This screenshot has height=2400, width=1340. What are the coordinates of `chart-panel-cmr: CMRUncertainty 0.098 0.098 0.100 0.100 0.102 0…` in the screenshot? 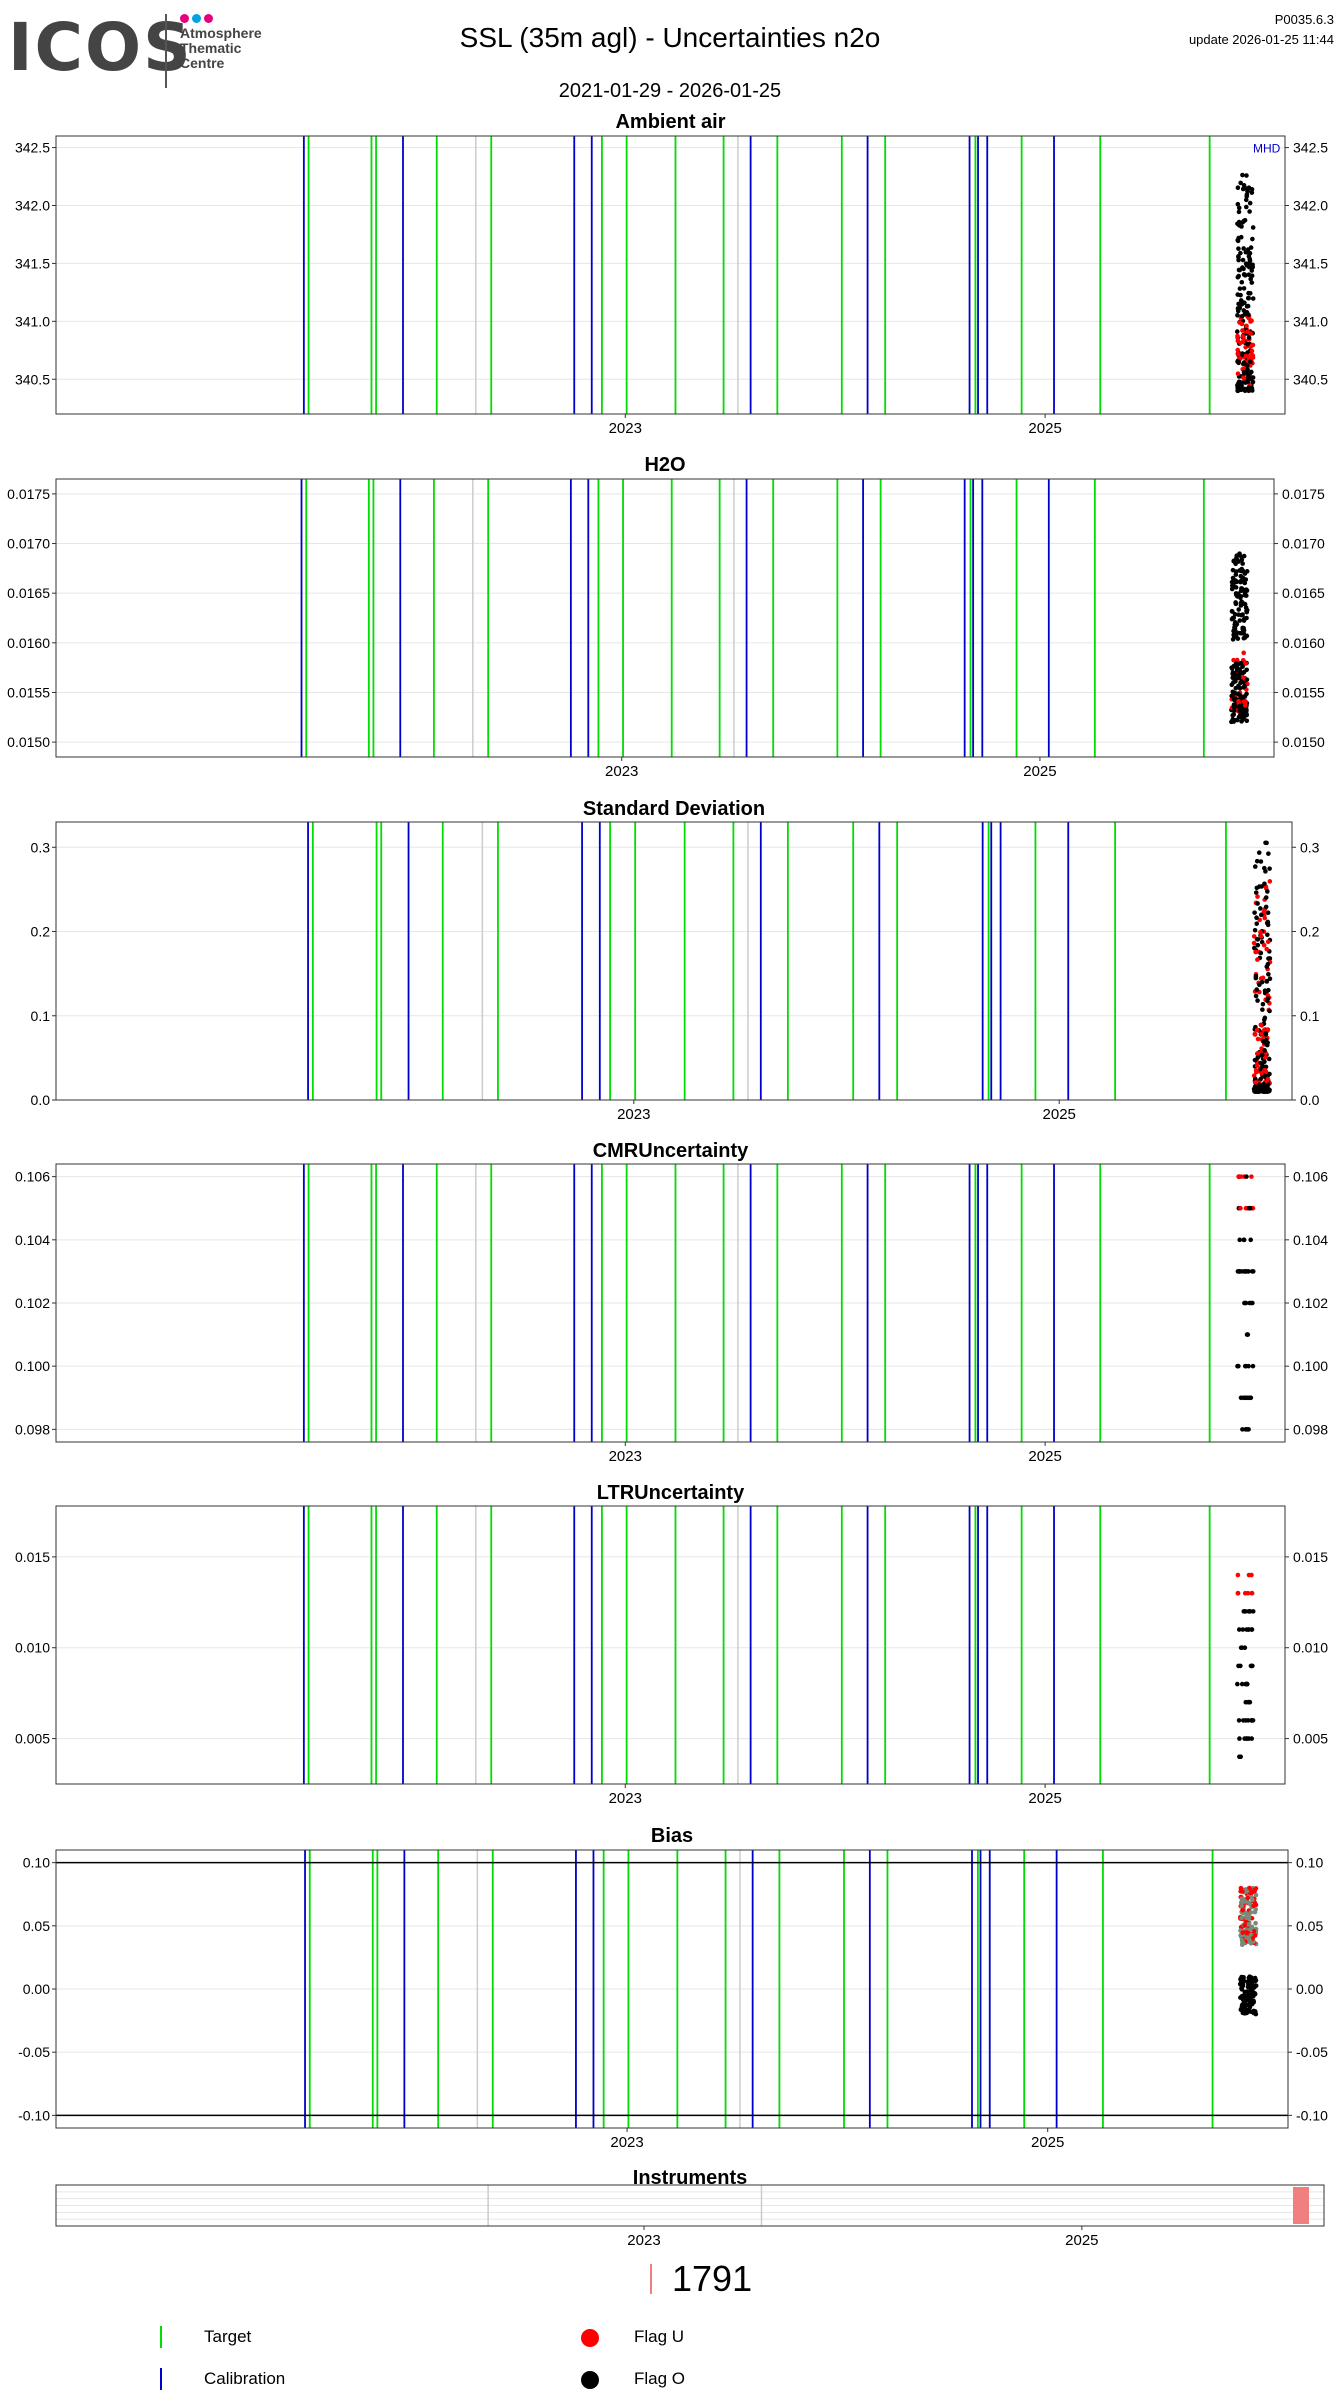 It's located at (671, 1302).